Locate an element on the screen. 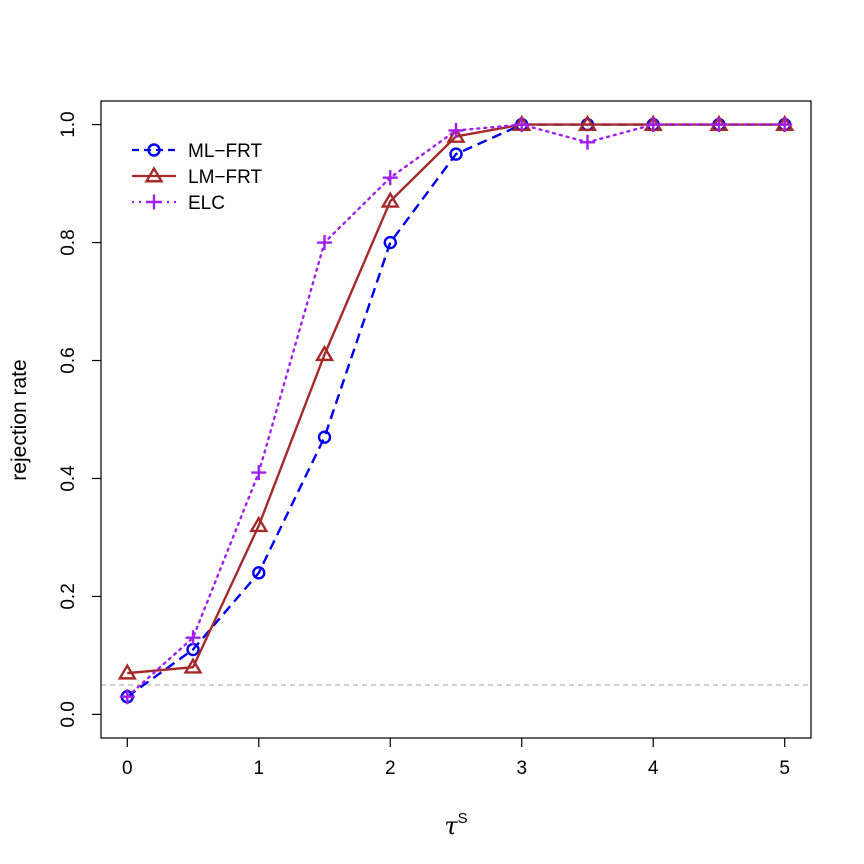  x-axis-label: τS is located at coordinates (455, 825).